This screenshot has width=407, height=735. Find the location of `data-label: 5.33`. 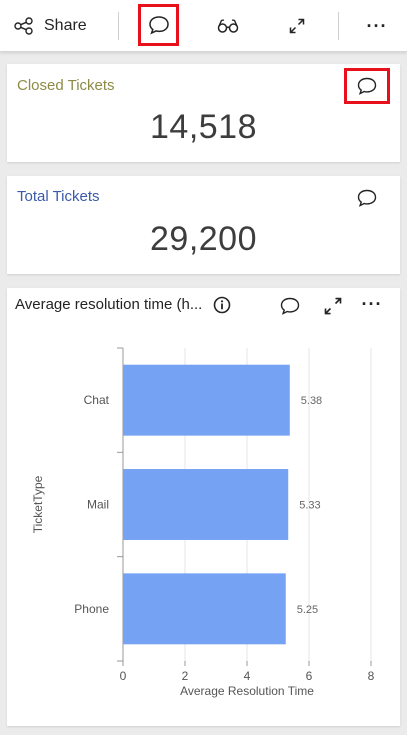

data-label: 5.33 is located at coordinates (309, 506).